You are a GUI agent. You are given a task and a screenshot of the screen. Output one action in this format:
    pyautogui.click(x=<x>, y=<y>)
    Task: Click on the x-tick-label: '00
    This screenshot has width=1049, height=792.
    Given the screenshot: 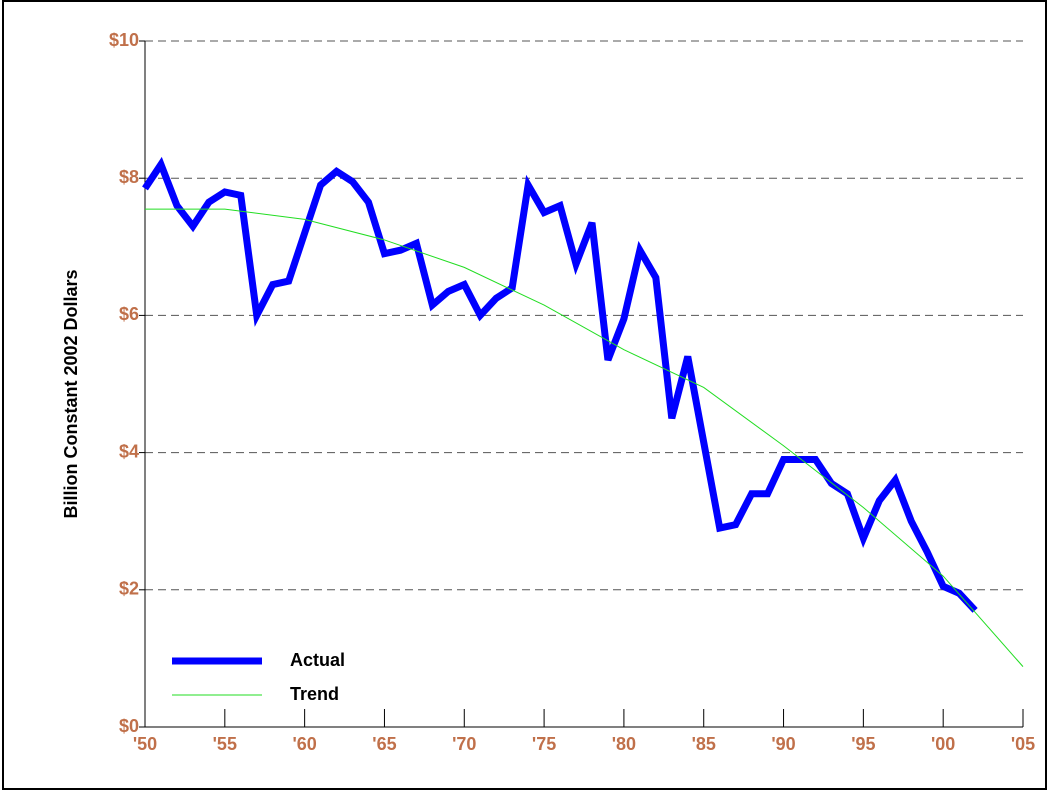 What is the action you would take?
    pyautogui.click(x=943, y=744)
    